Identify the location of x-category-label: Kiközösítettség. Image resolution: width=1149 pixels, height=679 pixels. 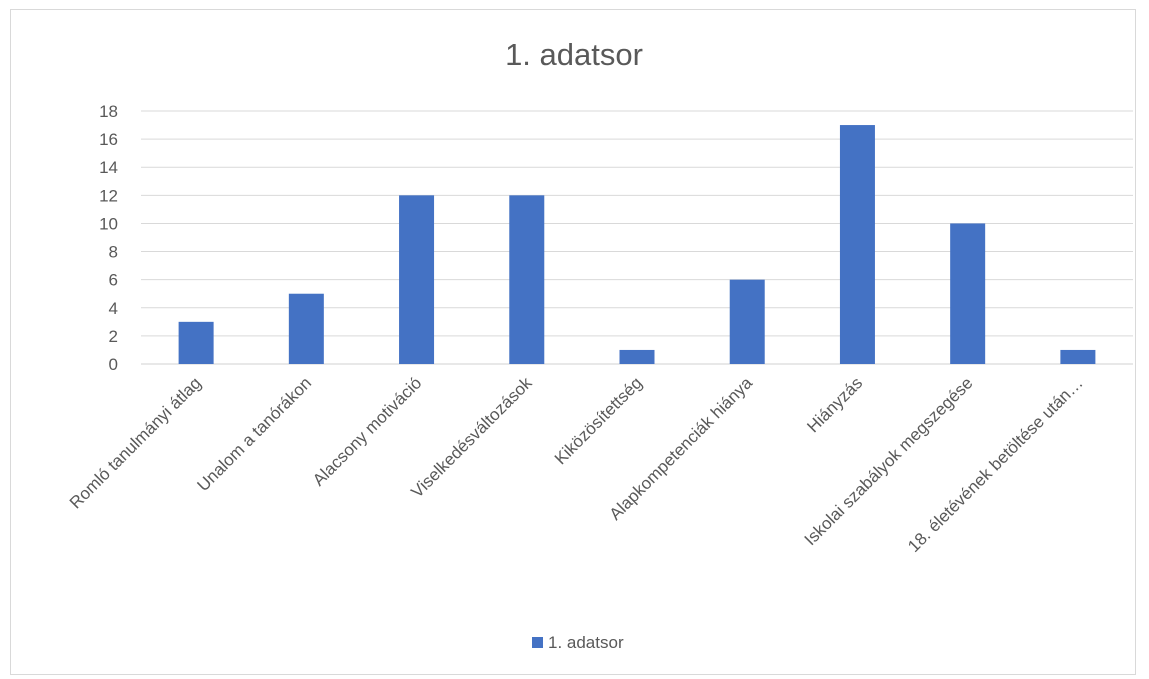
(598, 420).